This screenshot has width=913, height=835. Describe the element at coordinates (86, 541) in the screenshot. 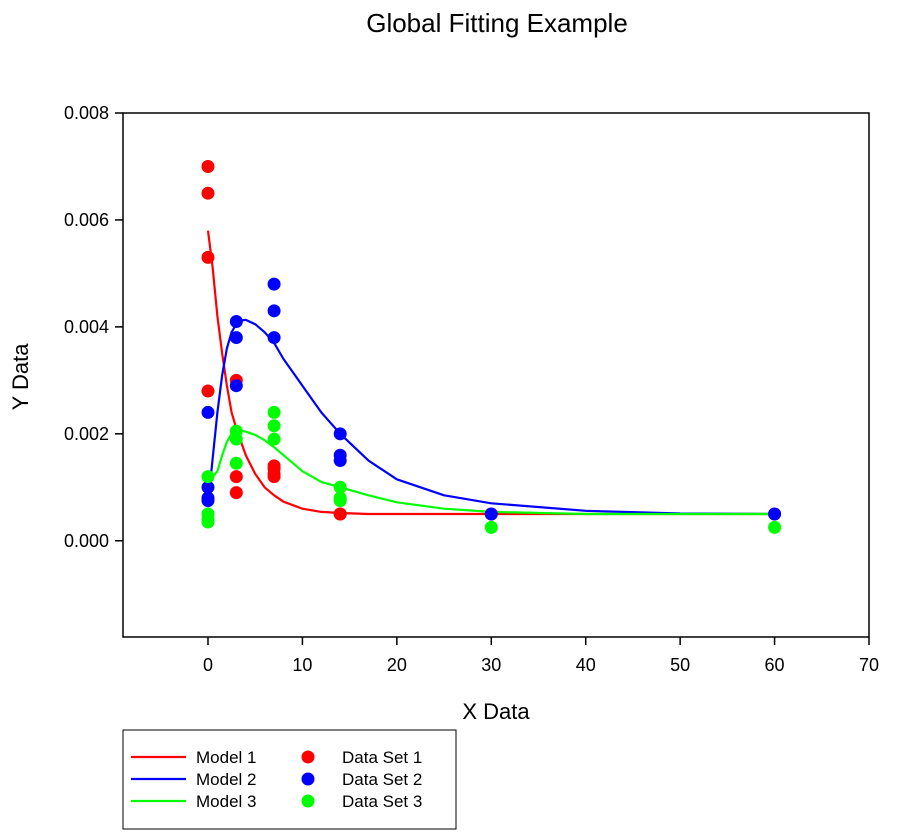

I see `y-tick-label: 0.000` at that location.